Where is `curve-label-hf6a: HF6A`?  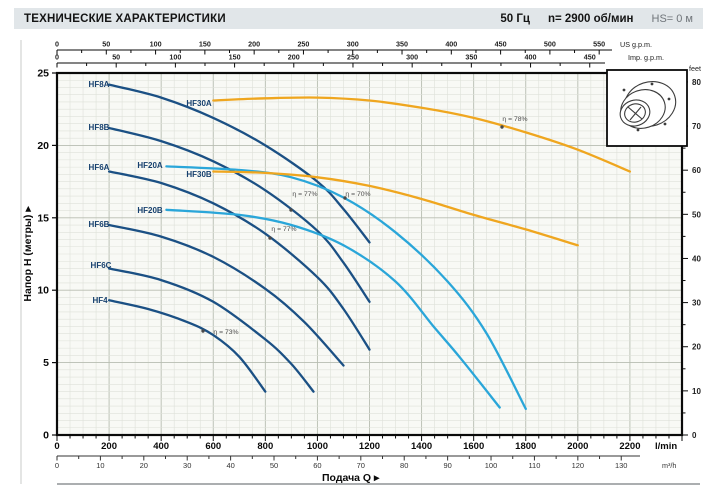 curve-label-hf6a: HF6A is located at coordinates (99, 167).